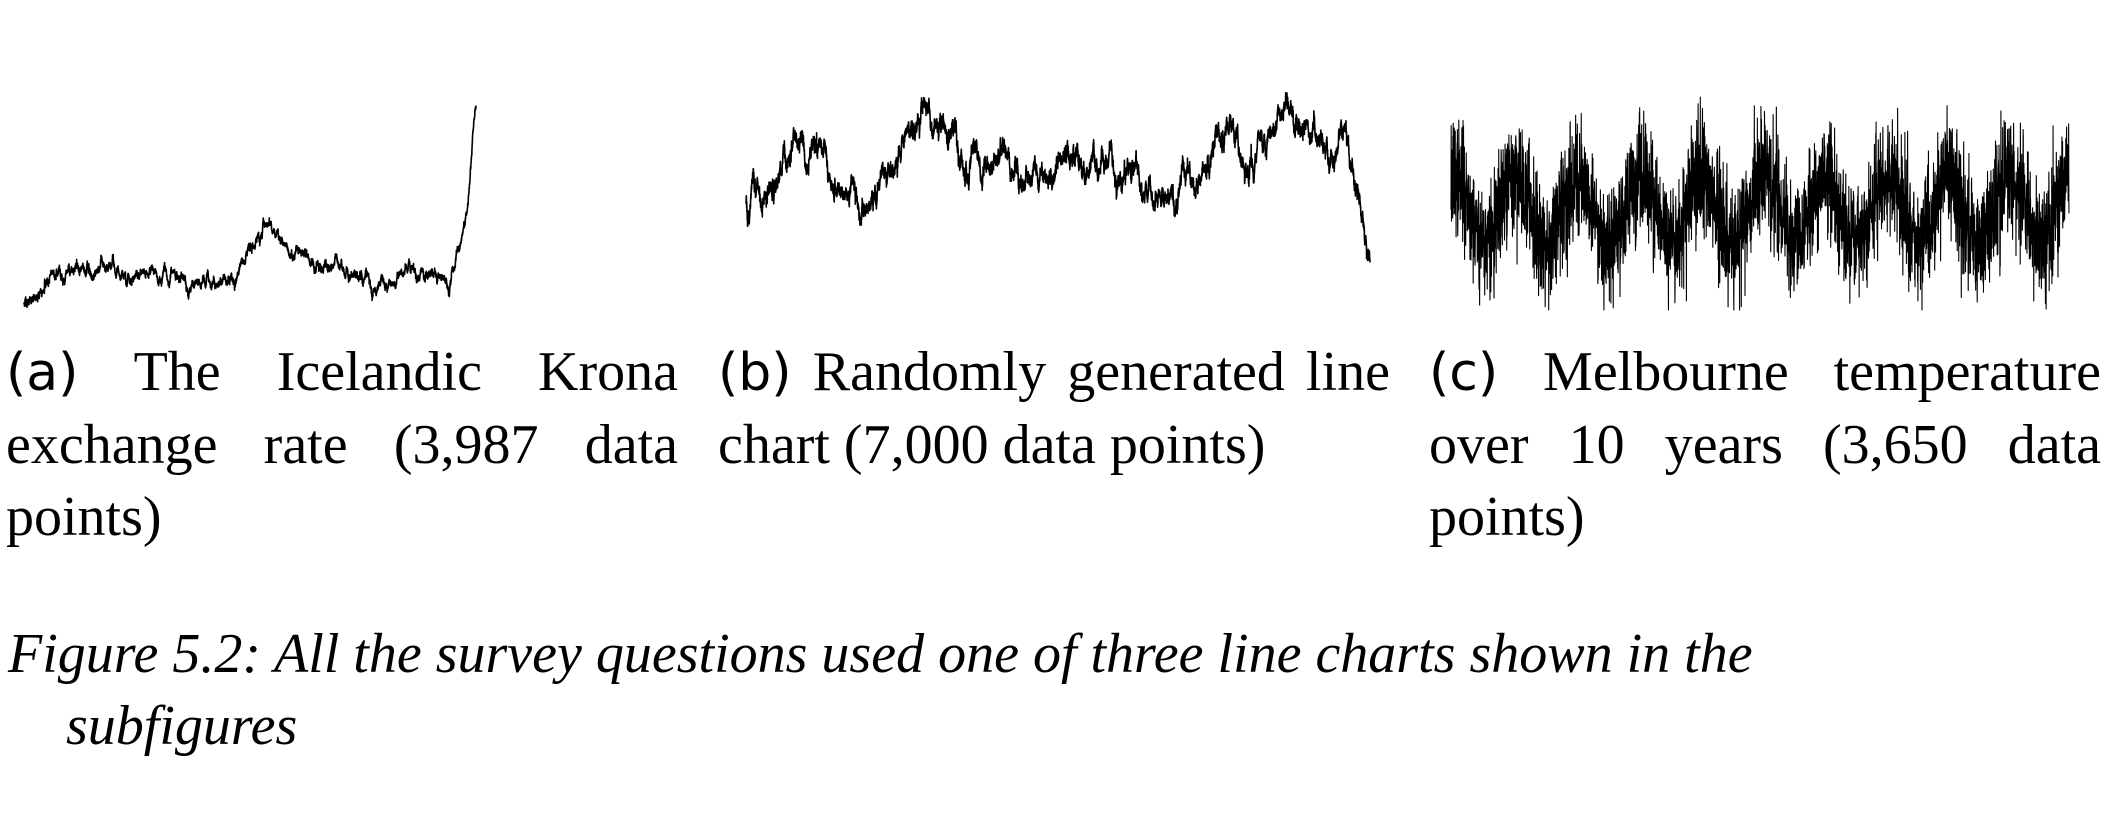 Image resolution: width=2104 pixels, height=815 pixels. I want to click on figure-caption-label: Figure 5.2:, so click(134, 654).